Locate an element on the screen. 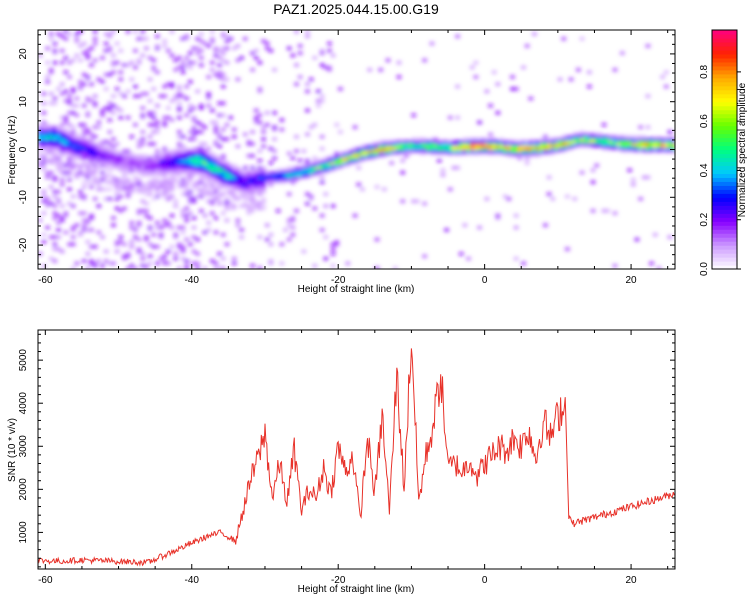  spectrogram-y-tick-label: -10 is located at coordinates (23, 197).